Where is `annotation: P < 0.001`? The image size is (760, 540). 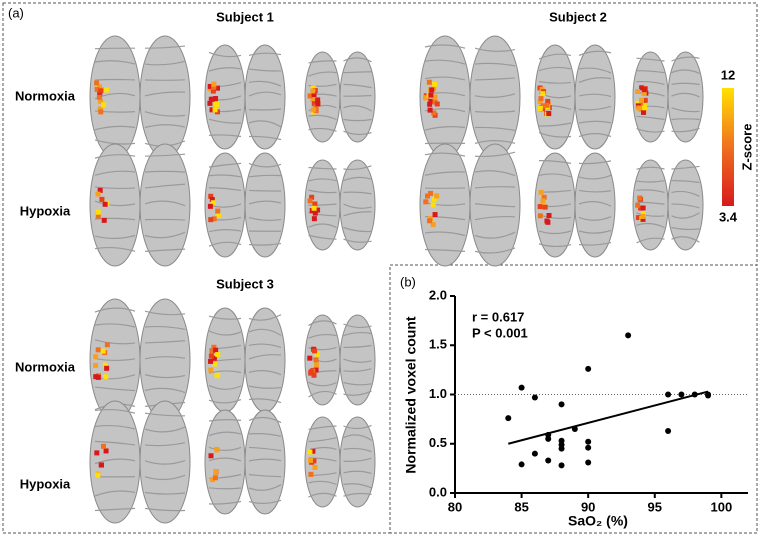 annotation: P < 0.001 is located at coordinates (500, 332).